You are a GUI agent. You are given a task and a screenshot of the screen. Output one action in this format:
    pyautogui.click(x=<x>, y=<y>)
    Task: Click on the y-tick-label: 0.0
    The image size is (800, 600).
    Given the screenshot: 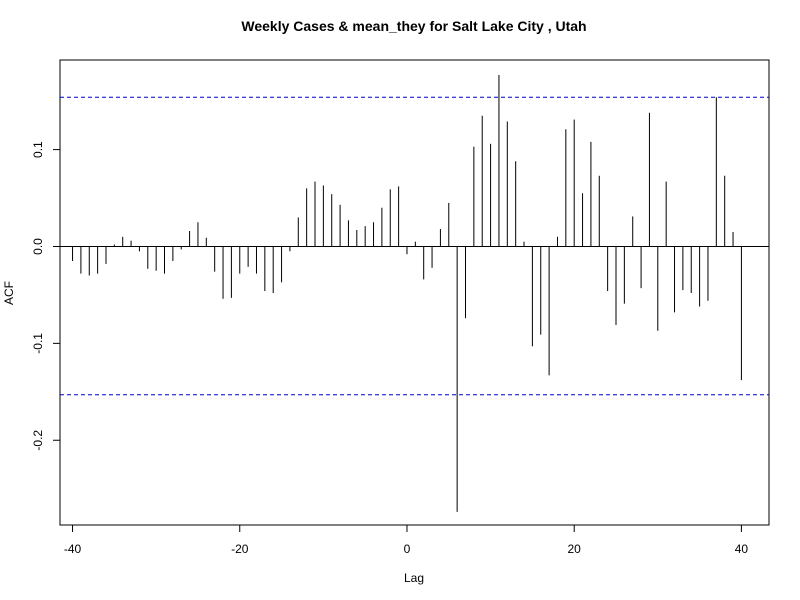 What is the action you would take?
    pyautogui.click(x=38, y=246)
    